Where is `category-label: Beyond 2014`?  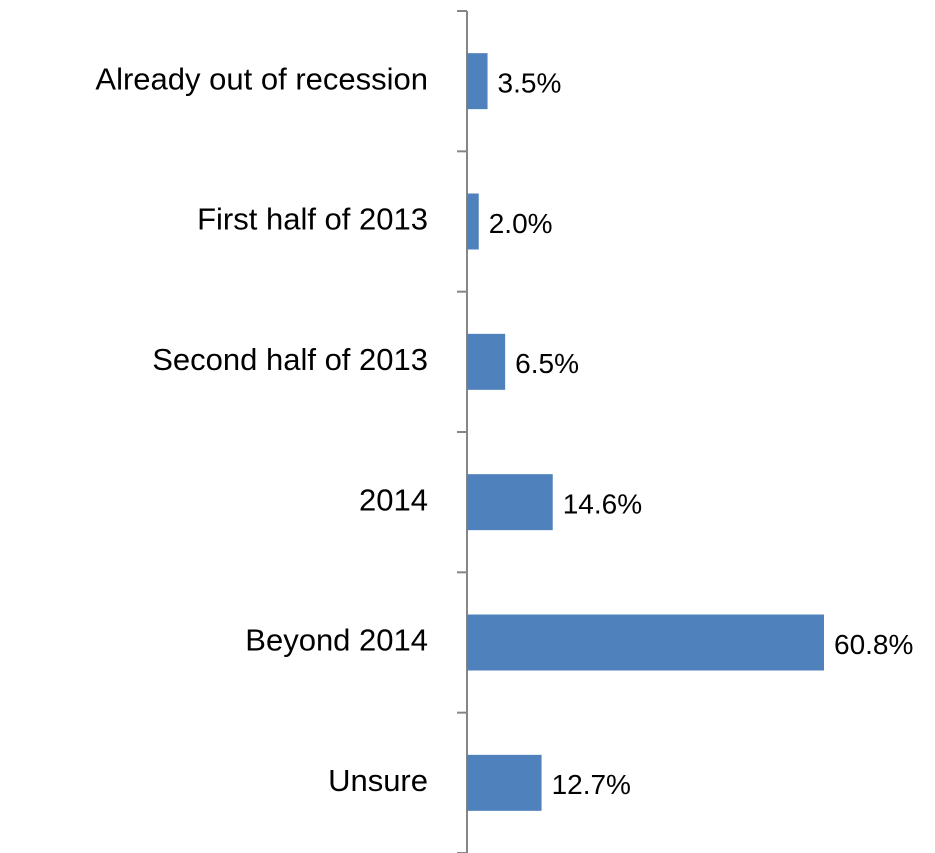 category-label: Beyond 2014 is located at coordinates (336, 640).